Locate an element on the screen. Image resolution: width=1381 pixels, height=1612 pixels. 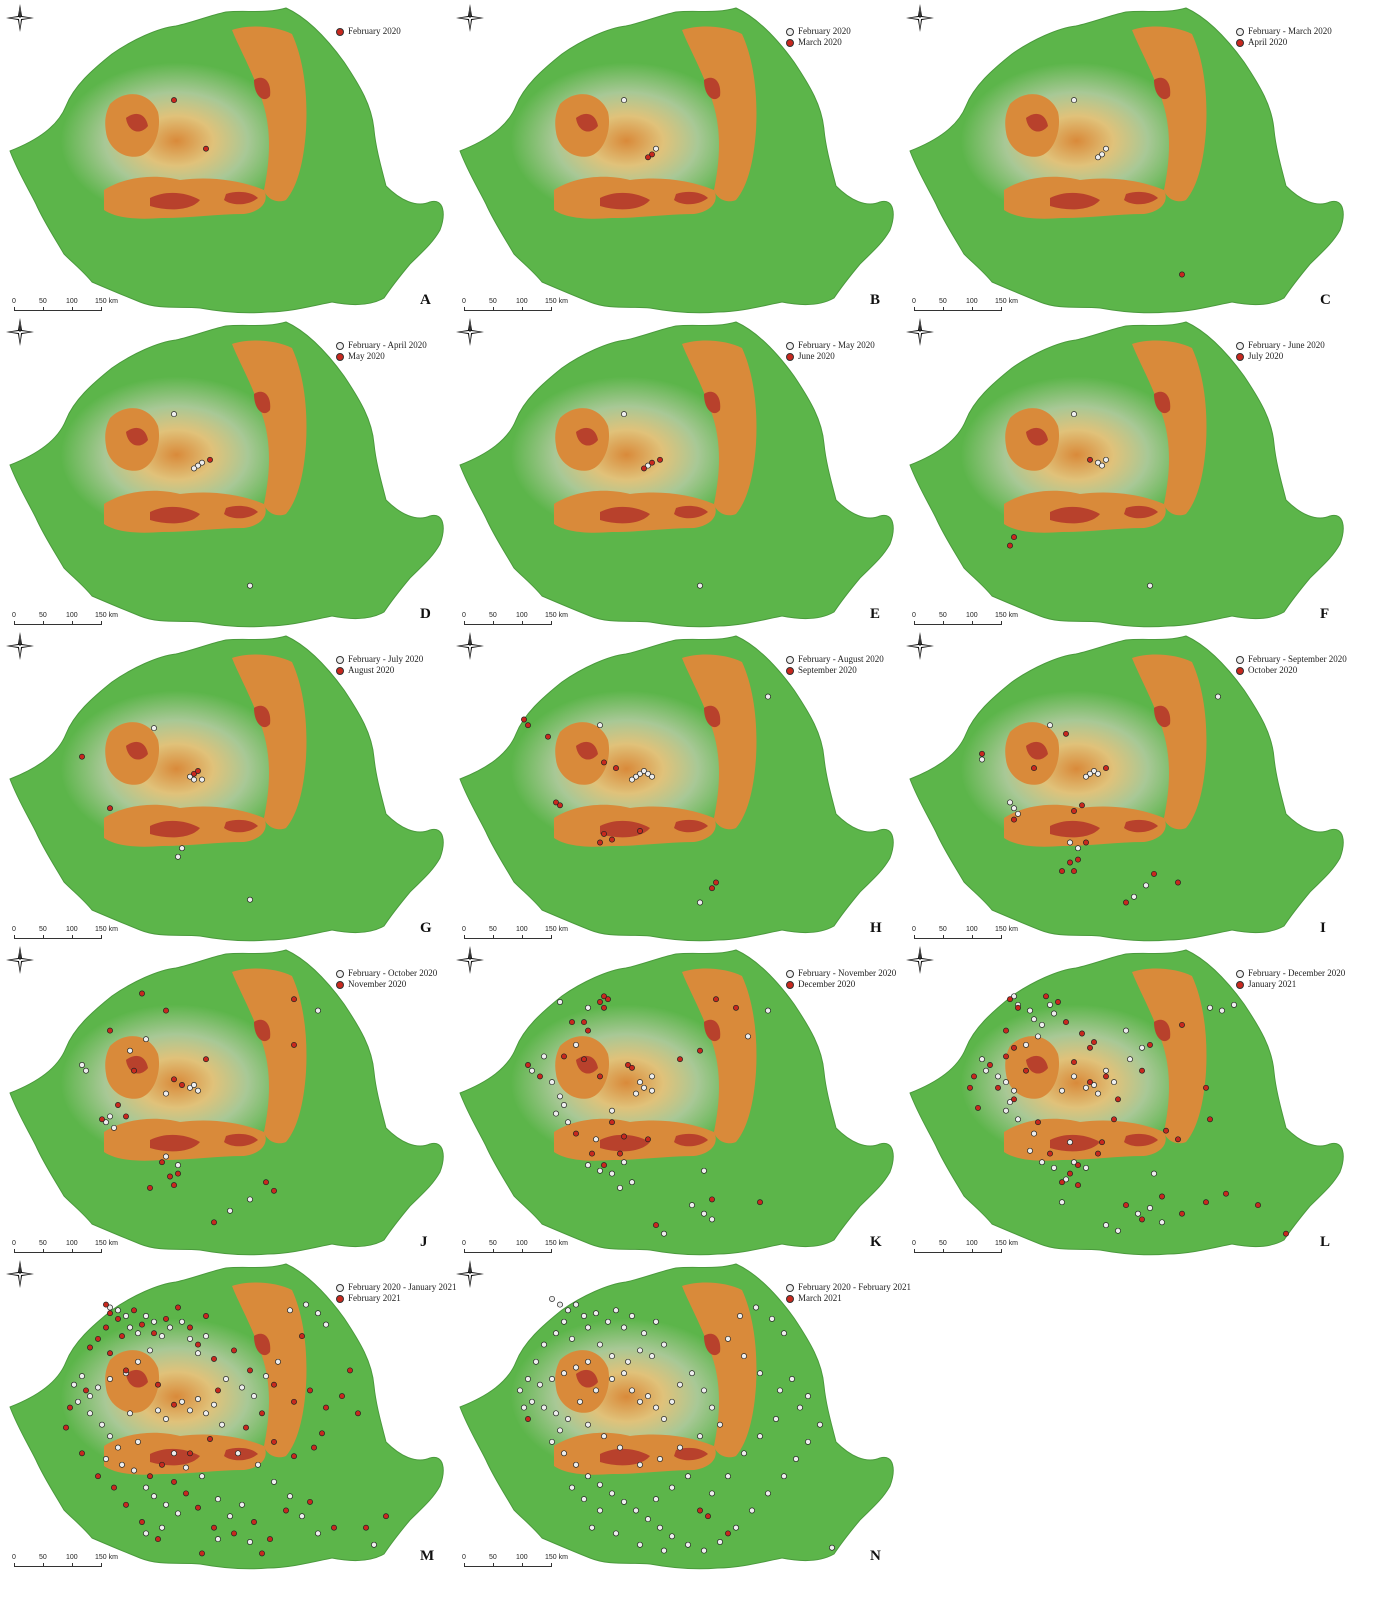
legend-item-previous: February 2020 - February 2021 is located at coordinates (848, 1287).